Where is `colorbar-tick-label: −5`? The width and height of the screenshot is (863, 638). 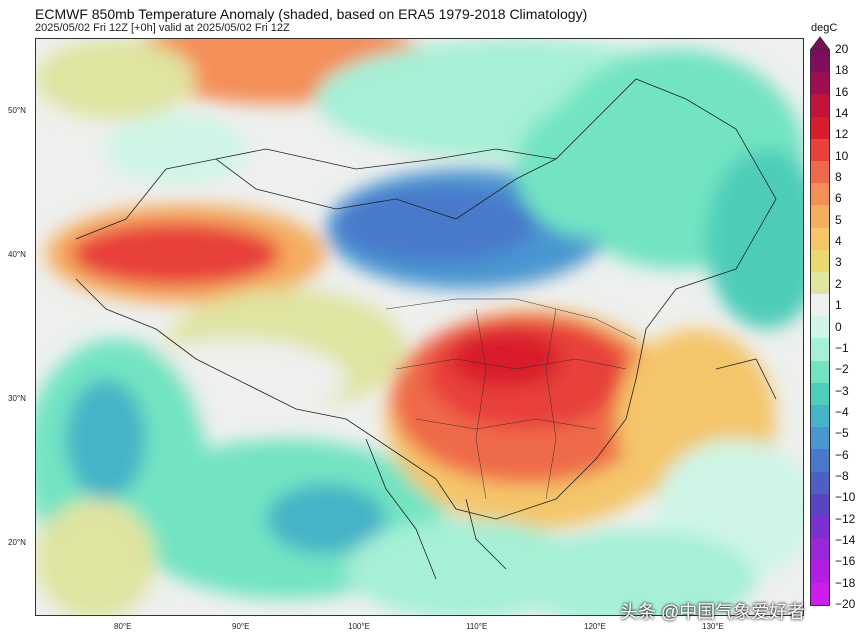
colorbar-tick-label: −5 is located at coordinates (842, 433).